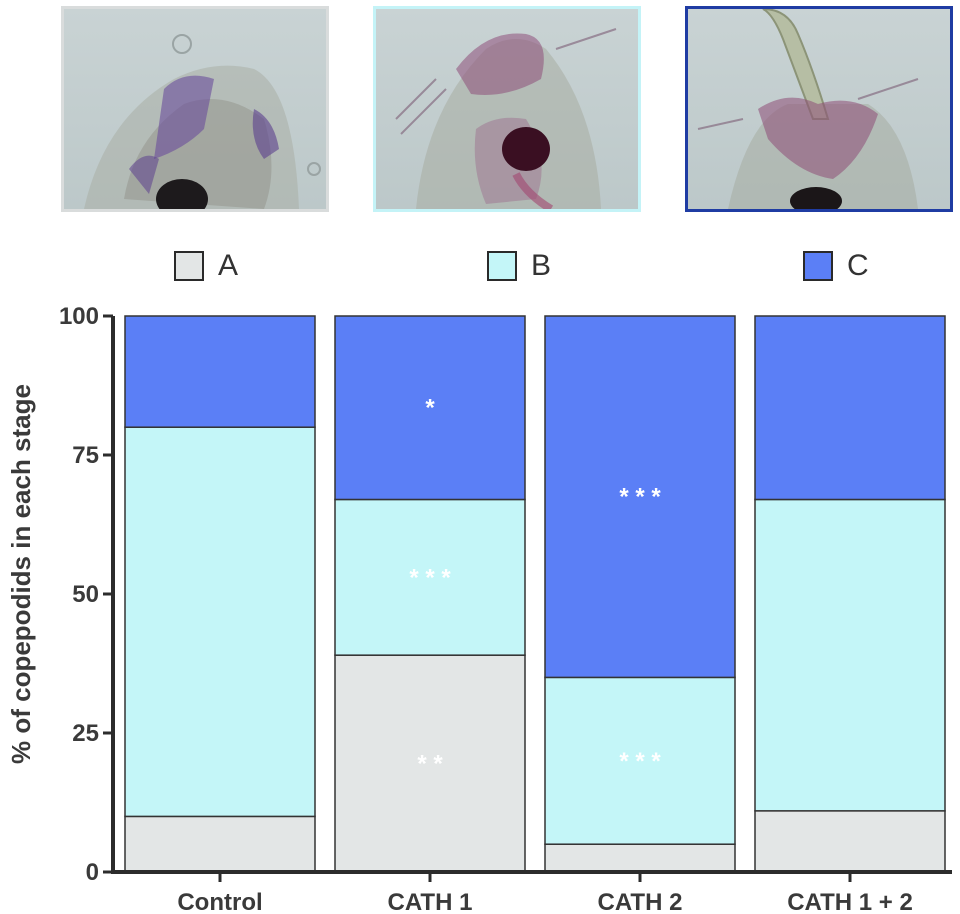 This screenshot has height=914, width=960. What do you see at coordinates (220, 844) in the screenshot?
I see `bar-segment-control-a` at bounding box center [220, 844].